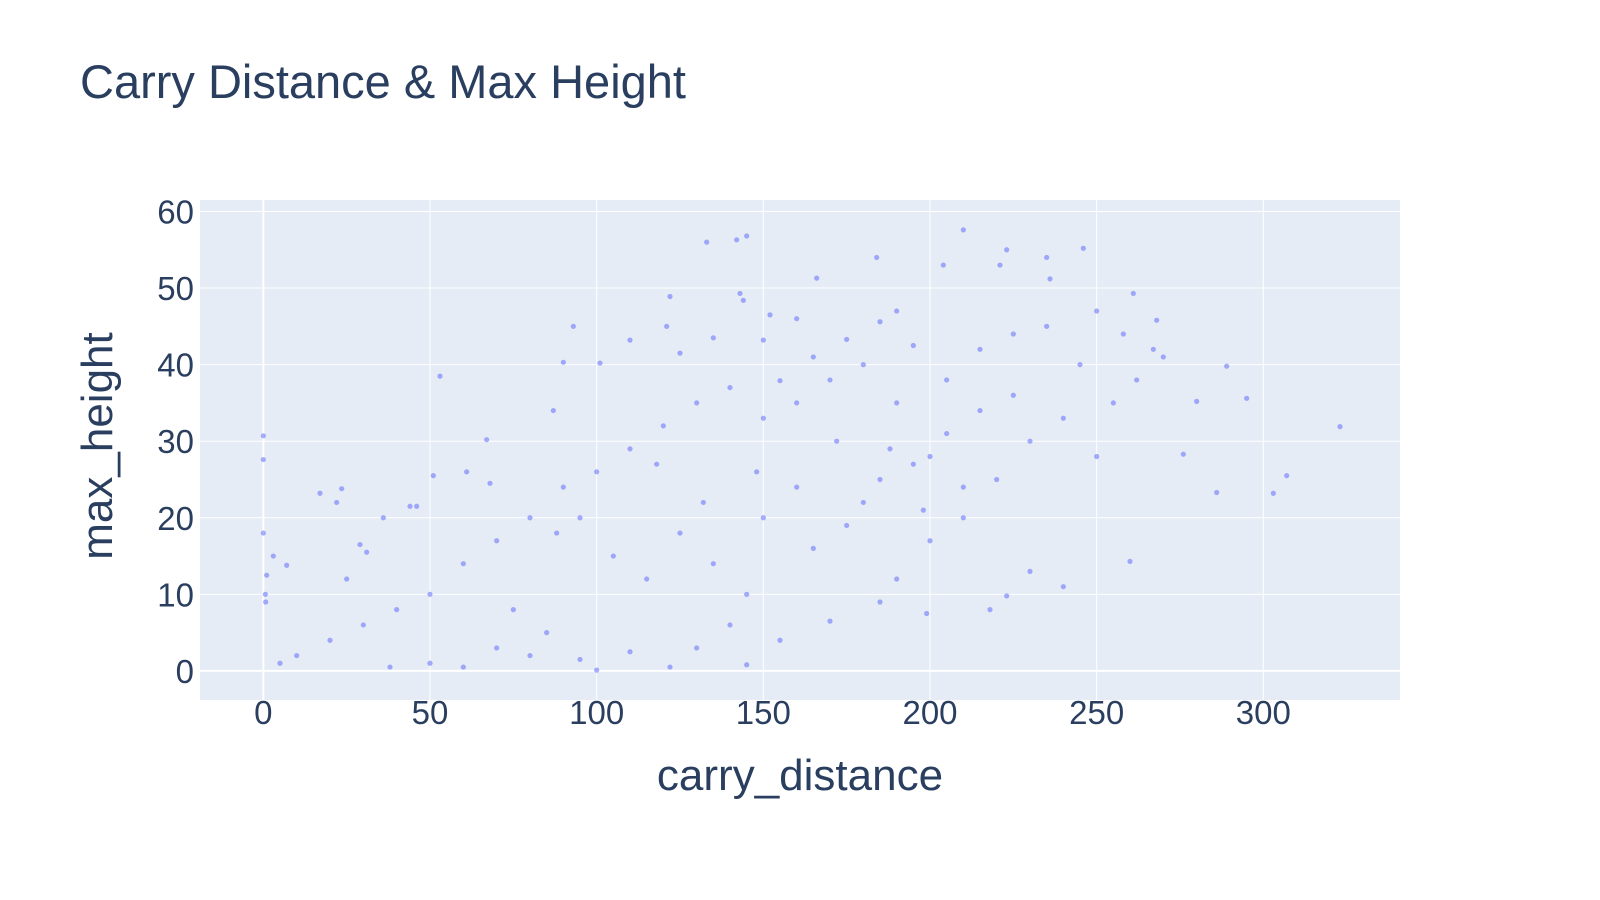 The image size is (1600, 900). Describe the element at coordinates (175, 365) in the screenshot. I see `y-tick-label: 40` at that location.